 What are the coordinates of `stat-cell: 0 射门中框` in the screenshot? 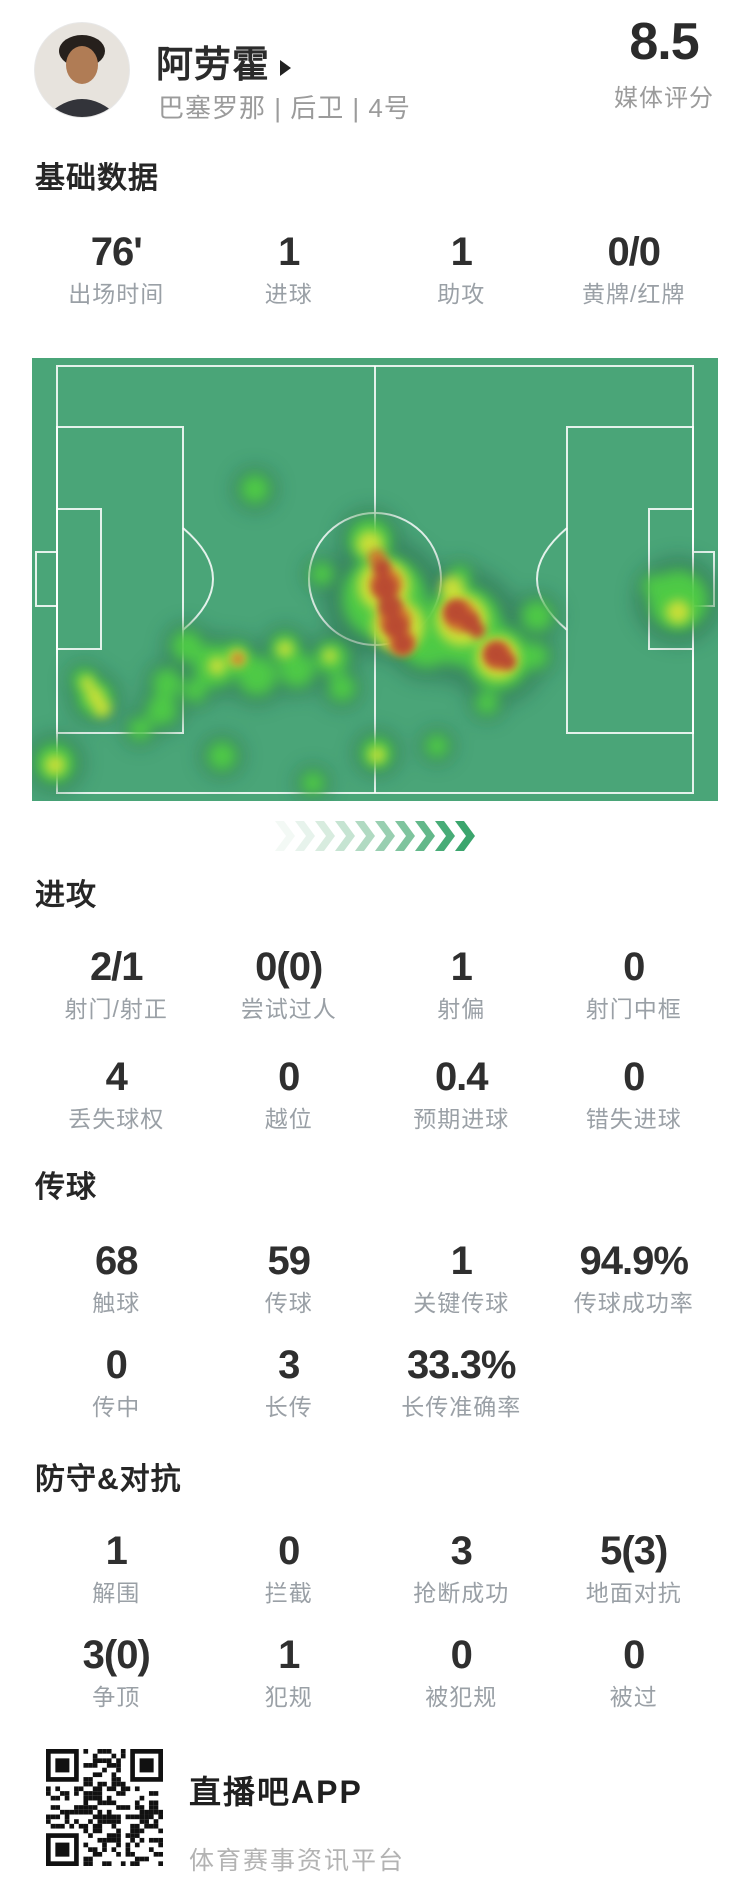 It's located at (634, 984).